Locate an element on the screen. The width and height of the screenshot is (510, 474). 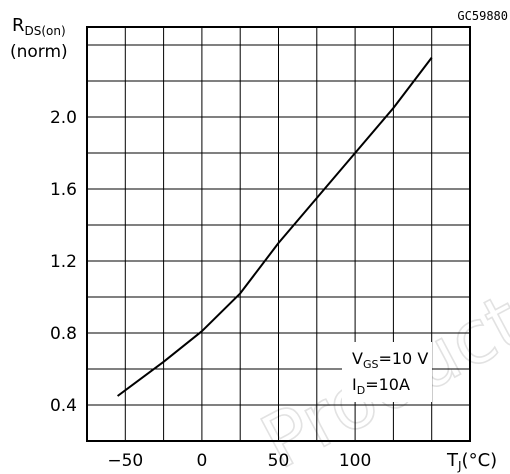
x-tick-label: 50 is located at coordinates (279, 461).